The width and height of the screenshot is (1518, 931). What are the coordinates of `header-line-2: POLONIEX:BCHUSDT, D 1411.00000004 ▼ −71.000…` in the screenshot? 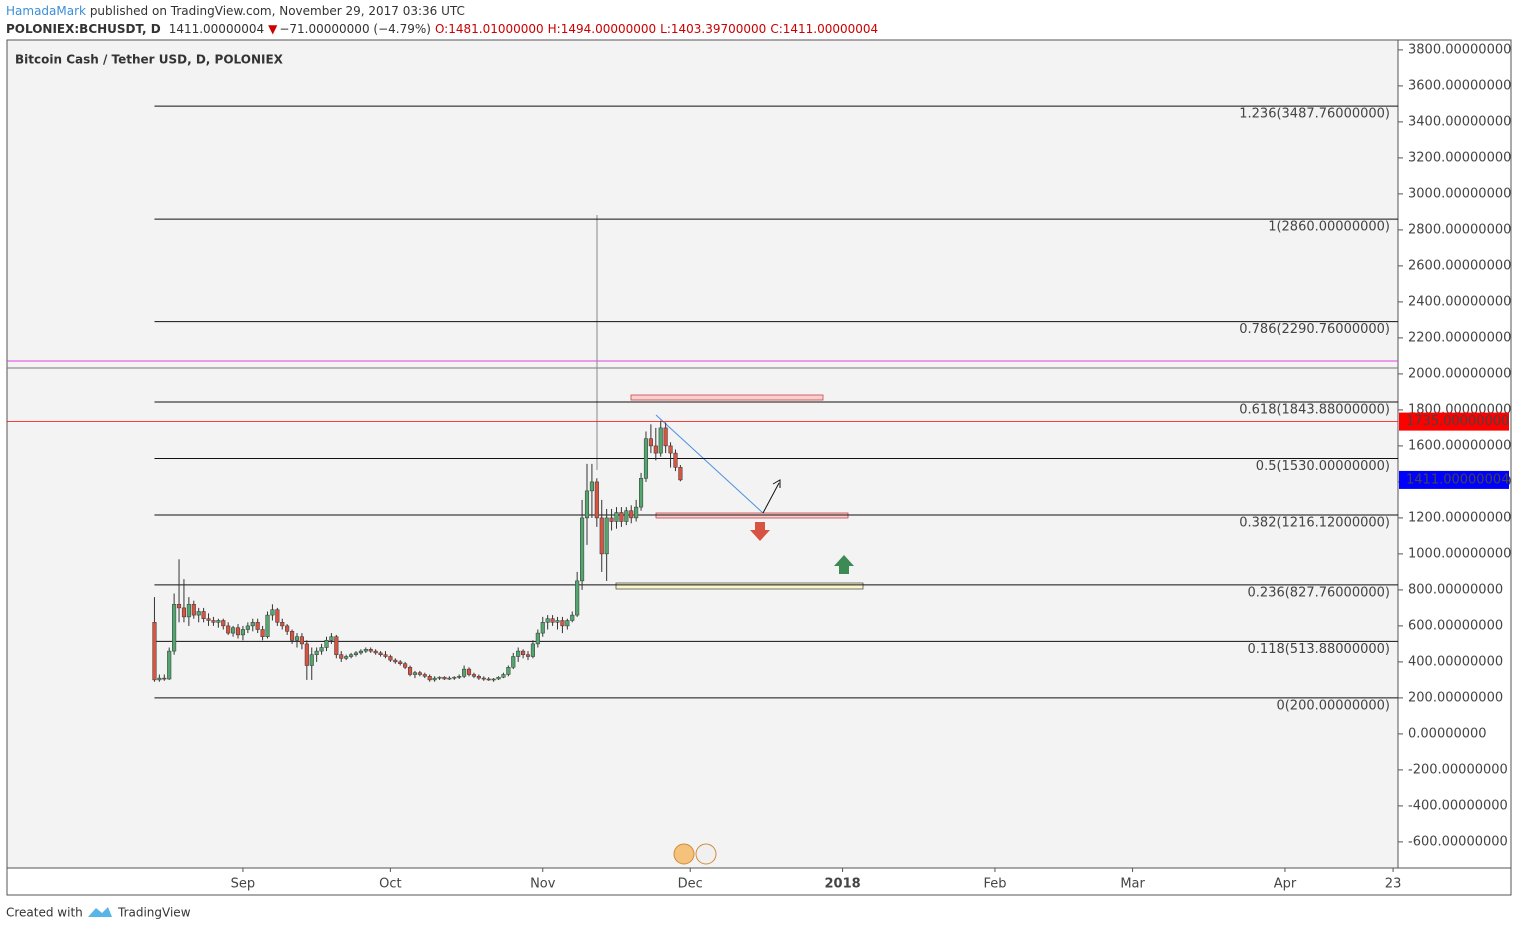 It's located at (442, 29).